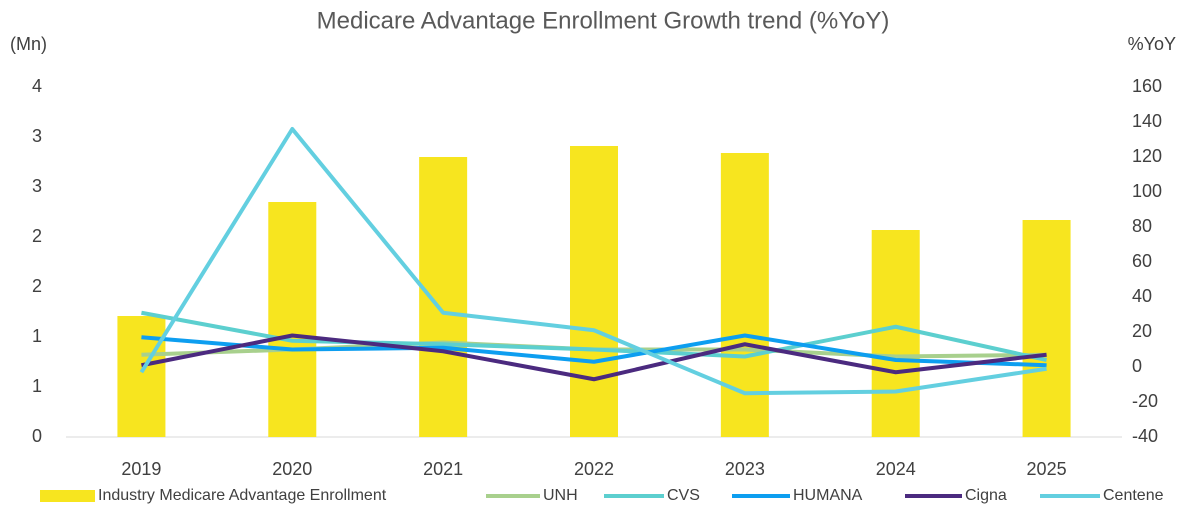 The width and height of the screenshot is (1186, 508). I want to click on x-tick-label: 2023, so click(745, 469).